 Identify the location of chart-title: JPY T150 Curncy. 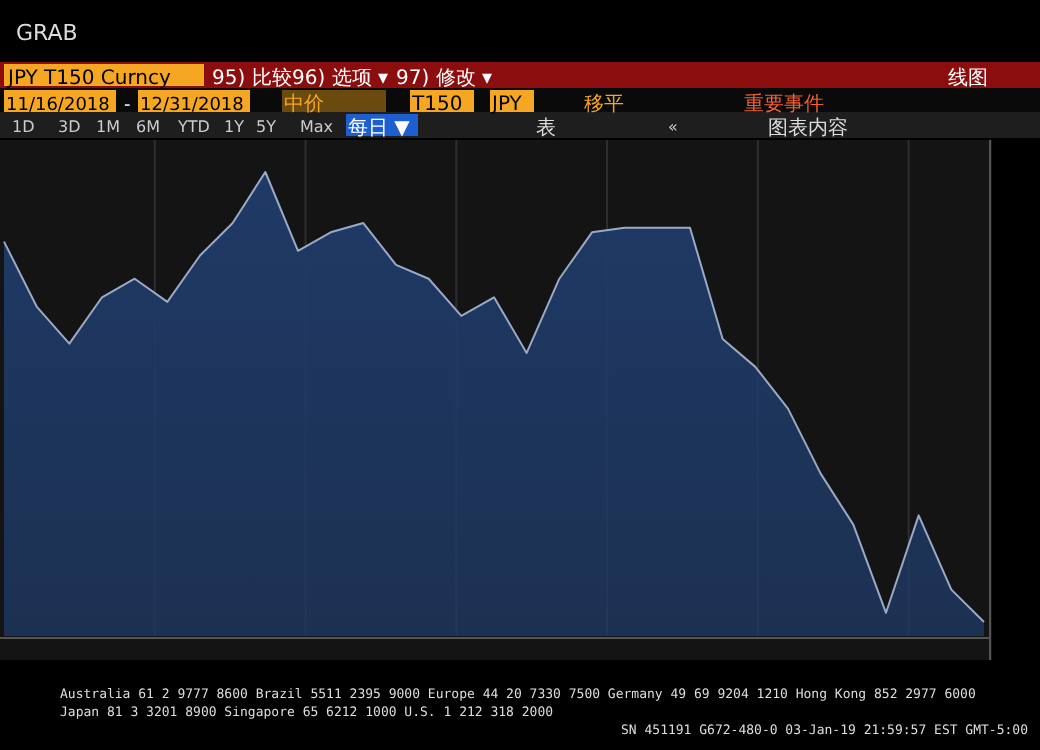
(89, 79).